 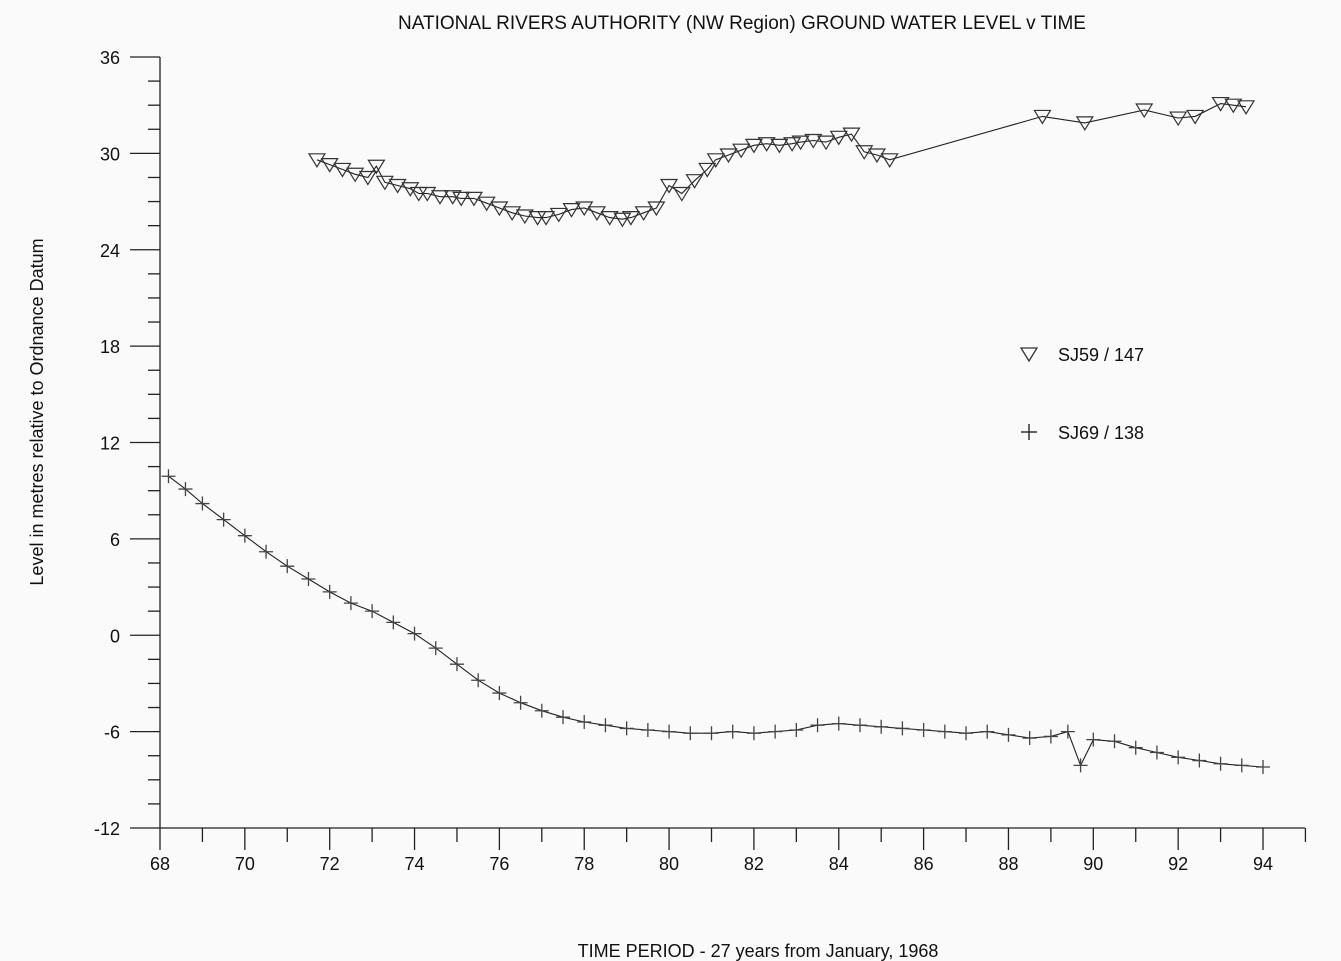 I want to click on y-tick-label: -6, so click(x=112, y=733).